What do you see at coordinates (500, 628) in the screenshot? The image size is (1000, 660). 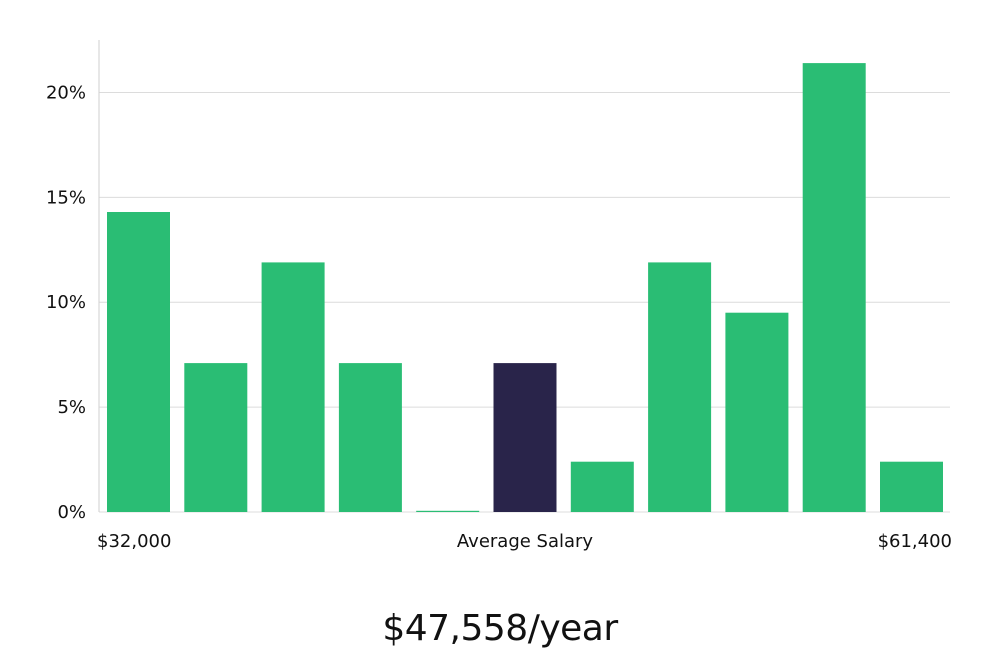 I see `average-salary-value: $47,558/year` at bounding box center [500, 628].